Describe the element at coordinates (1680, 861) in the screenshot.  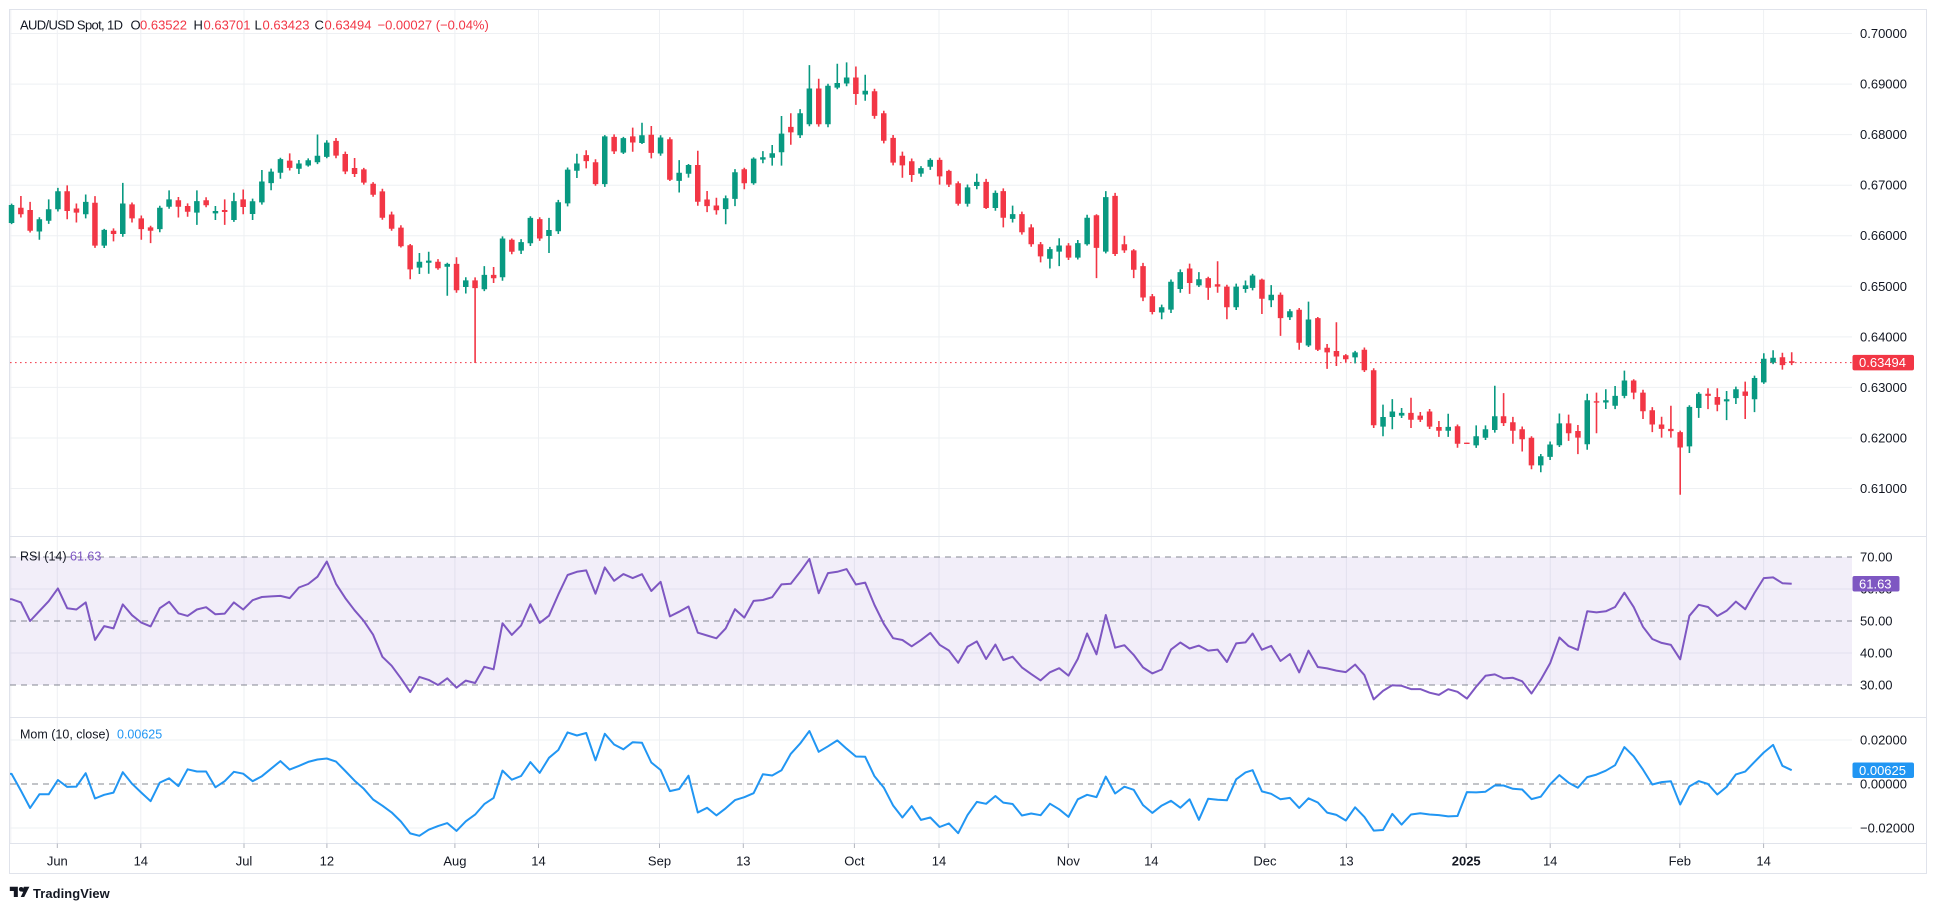
I see `svg-text: Feb` at that location.